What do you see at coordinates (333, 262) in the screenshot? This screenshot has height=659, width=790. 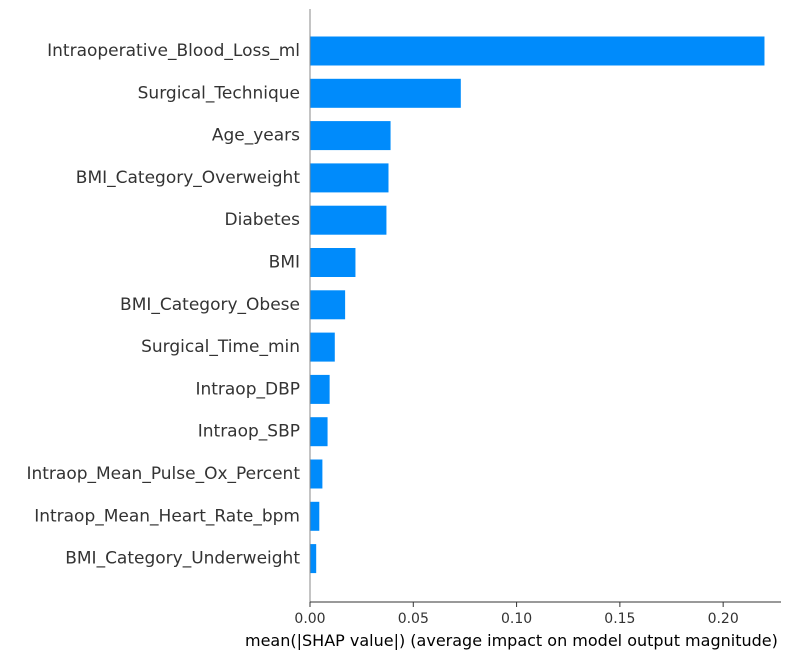 I see `bar-BMI` at bounding box center [333, 262].